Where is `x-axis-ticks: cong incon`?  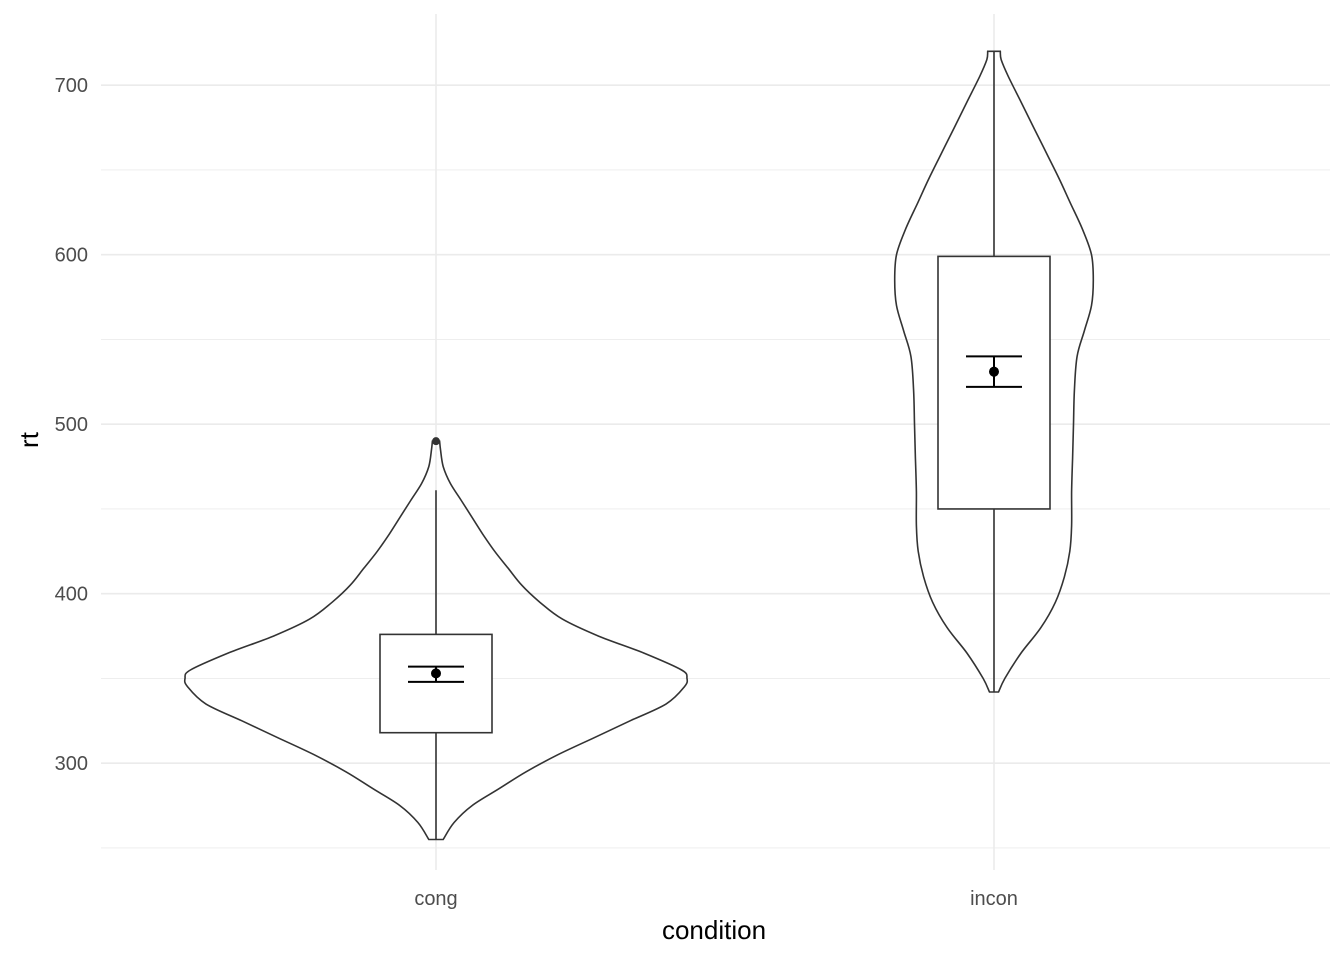 x-axis-ticks: cong incon is located at coordinates (716, 899).